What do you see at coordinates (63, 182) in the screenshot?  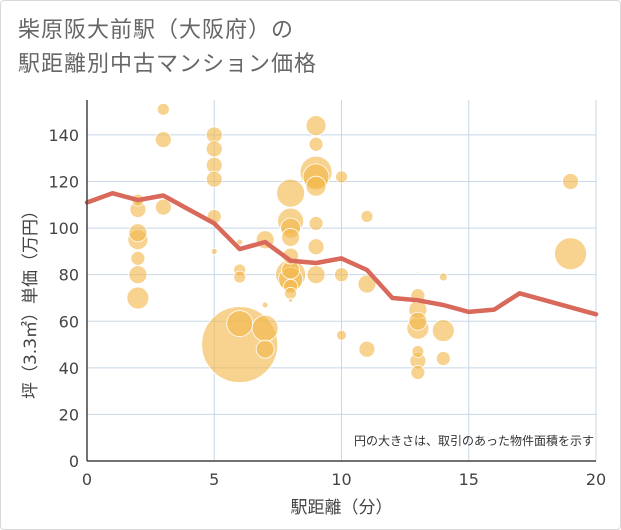 I see `y-tick-label: 120` at bounding box center [63, 182].